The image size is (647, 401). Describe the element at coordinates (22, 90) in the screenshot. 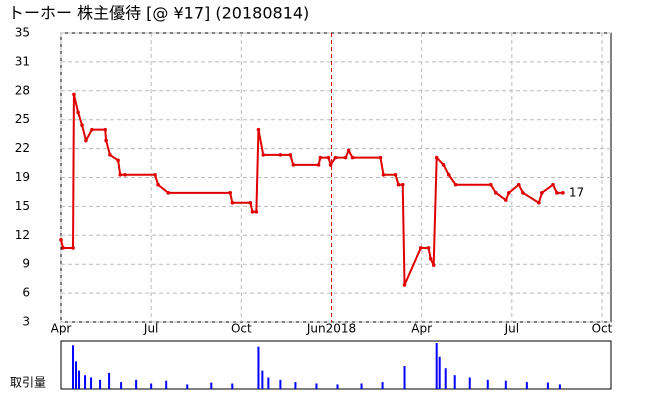

I see `y-tick-label: 28` at that location.